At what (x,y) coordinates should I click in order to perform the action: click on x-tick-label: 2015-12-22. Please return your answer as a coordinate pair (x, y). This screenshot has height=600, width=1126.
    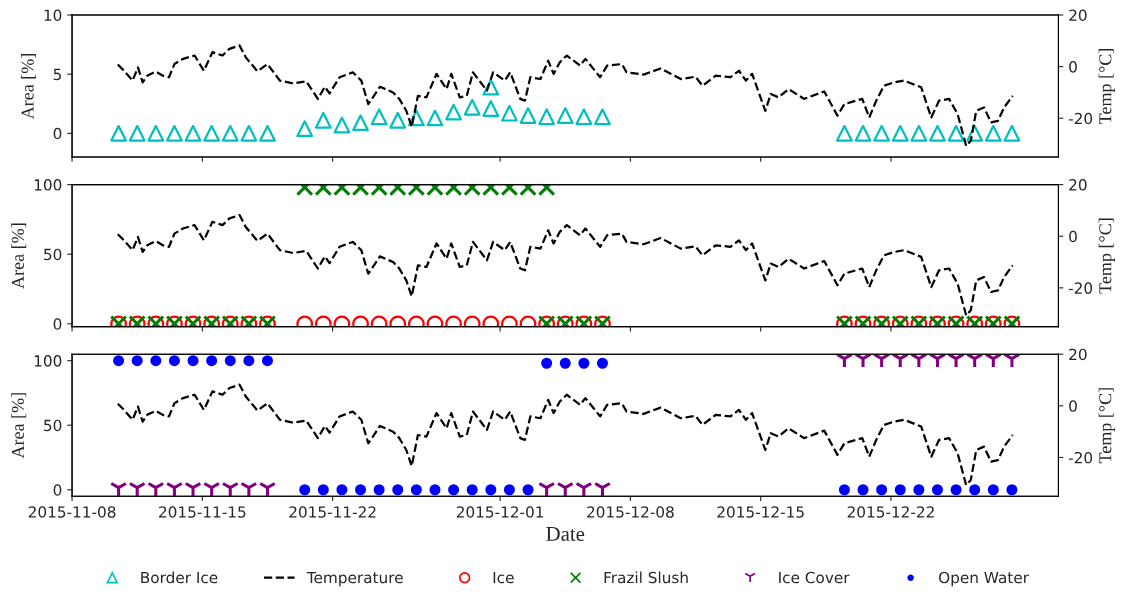
    Looking at the image, I should click on (890, 512).